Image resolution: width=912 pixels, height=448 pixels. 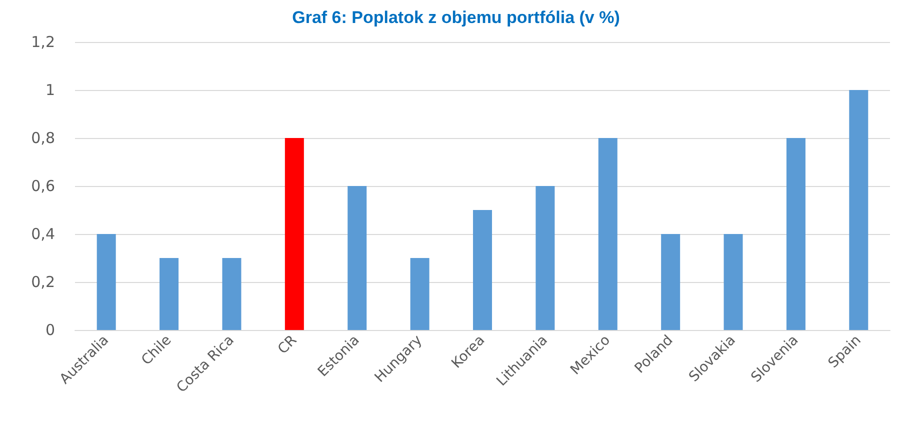 What do you see at coordinates (456, 17) in the screenshot?
I see `chart-title: Graf 6: Poplatok z objemu portfólia (v %)` at bounding box center [456, 17].